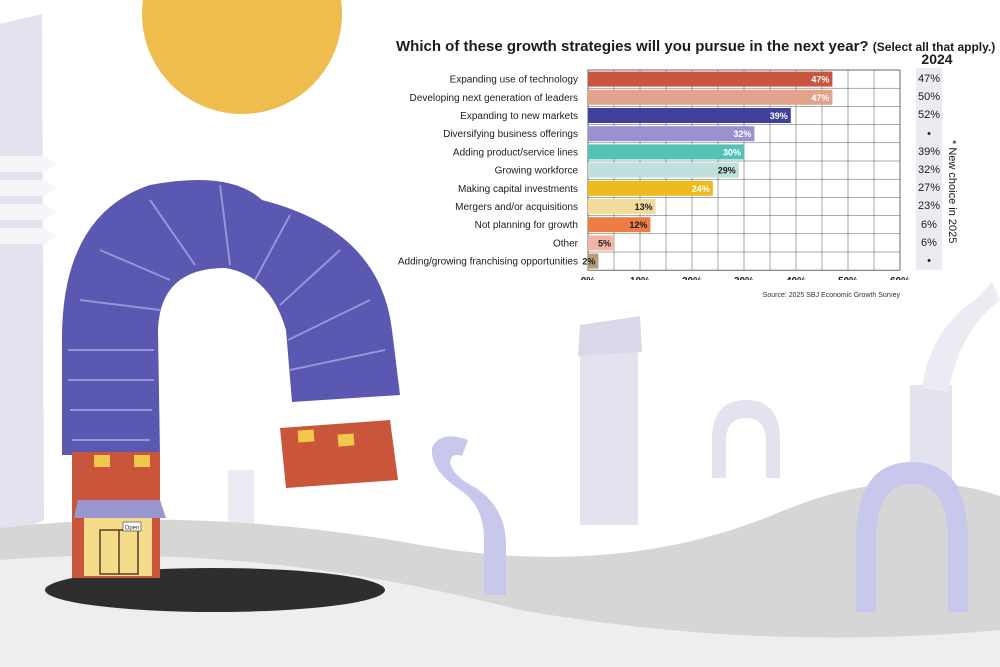 The width and height of the screenshot is (1000, 667). I want to click on pale-duct-left, so click(22, 277).